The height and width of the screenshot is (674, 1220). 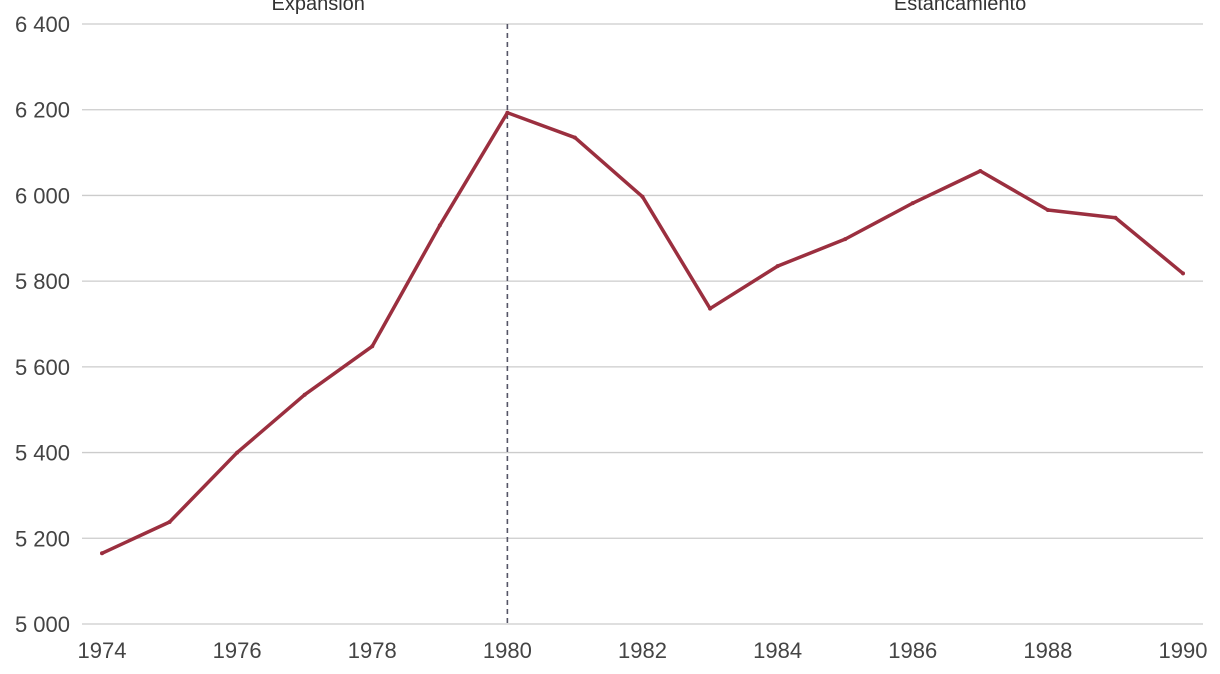 What do you see at coordinates (42, 453) in the screenshot?
I see `y-tick-label: 5 400` at bounding box center [42, 453].